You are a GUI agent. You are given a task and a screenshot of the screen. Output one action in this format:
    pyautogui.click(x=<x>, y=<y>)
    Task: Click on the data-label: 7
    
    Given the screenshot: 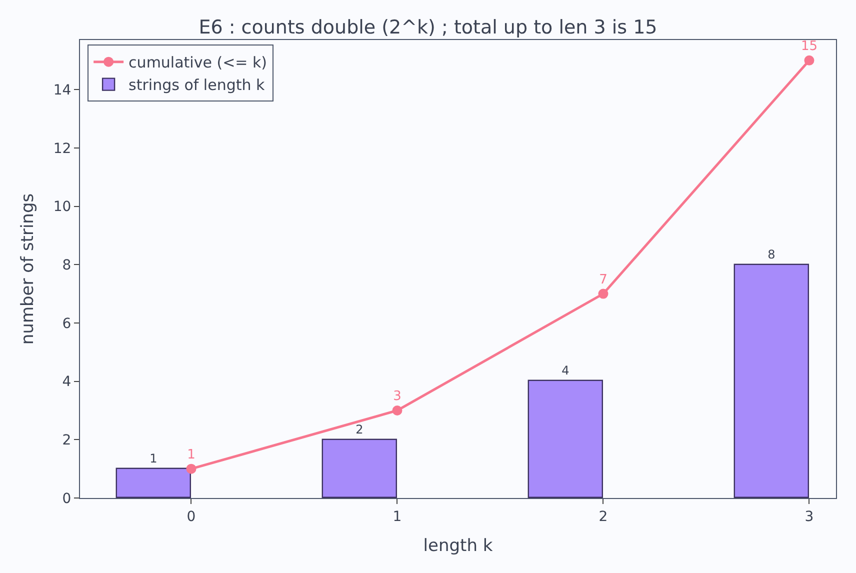 What is the action you would take?
    pyautogui.click(x=603, y=280)
    